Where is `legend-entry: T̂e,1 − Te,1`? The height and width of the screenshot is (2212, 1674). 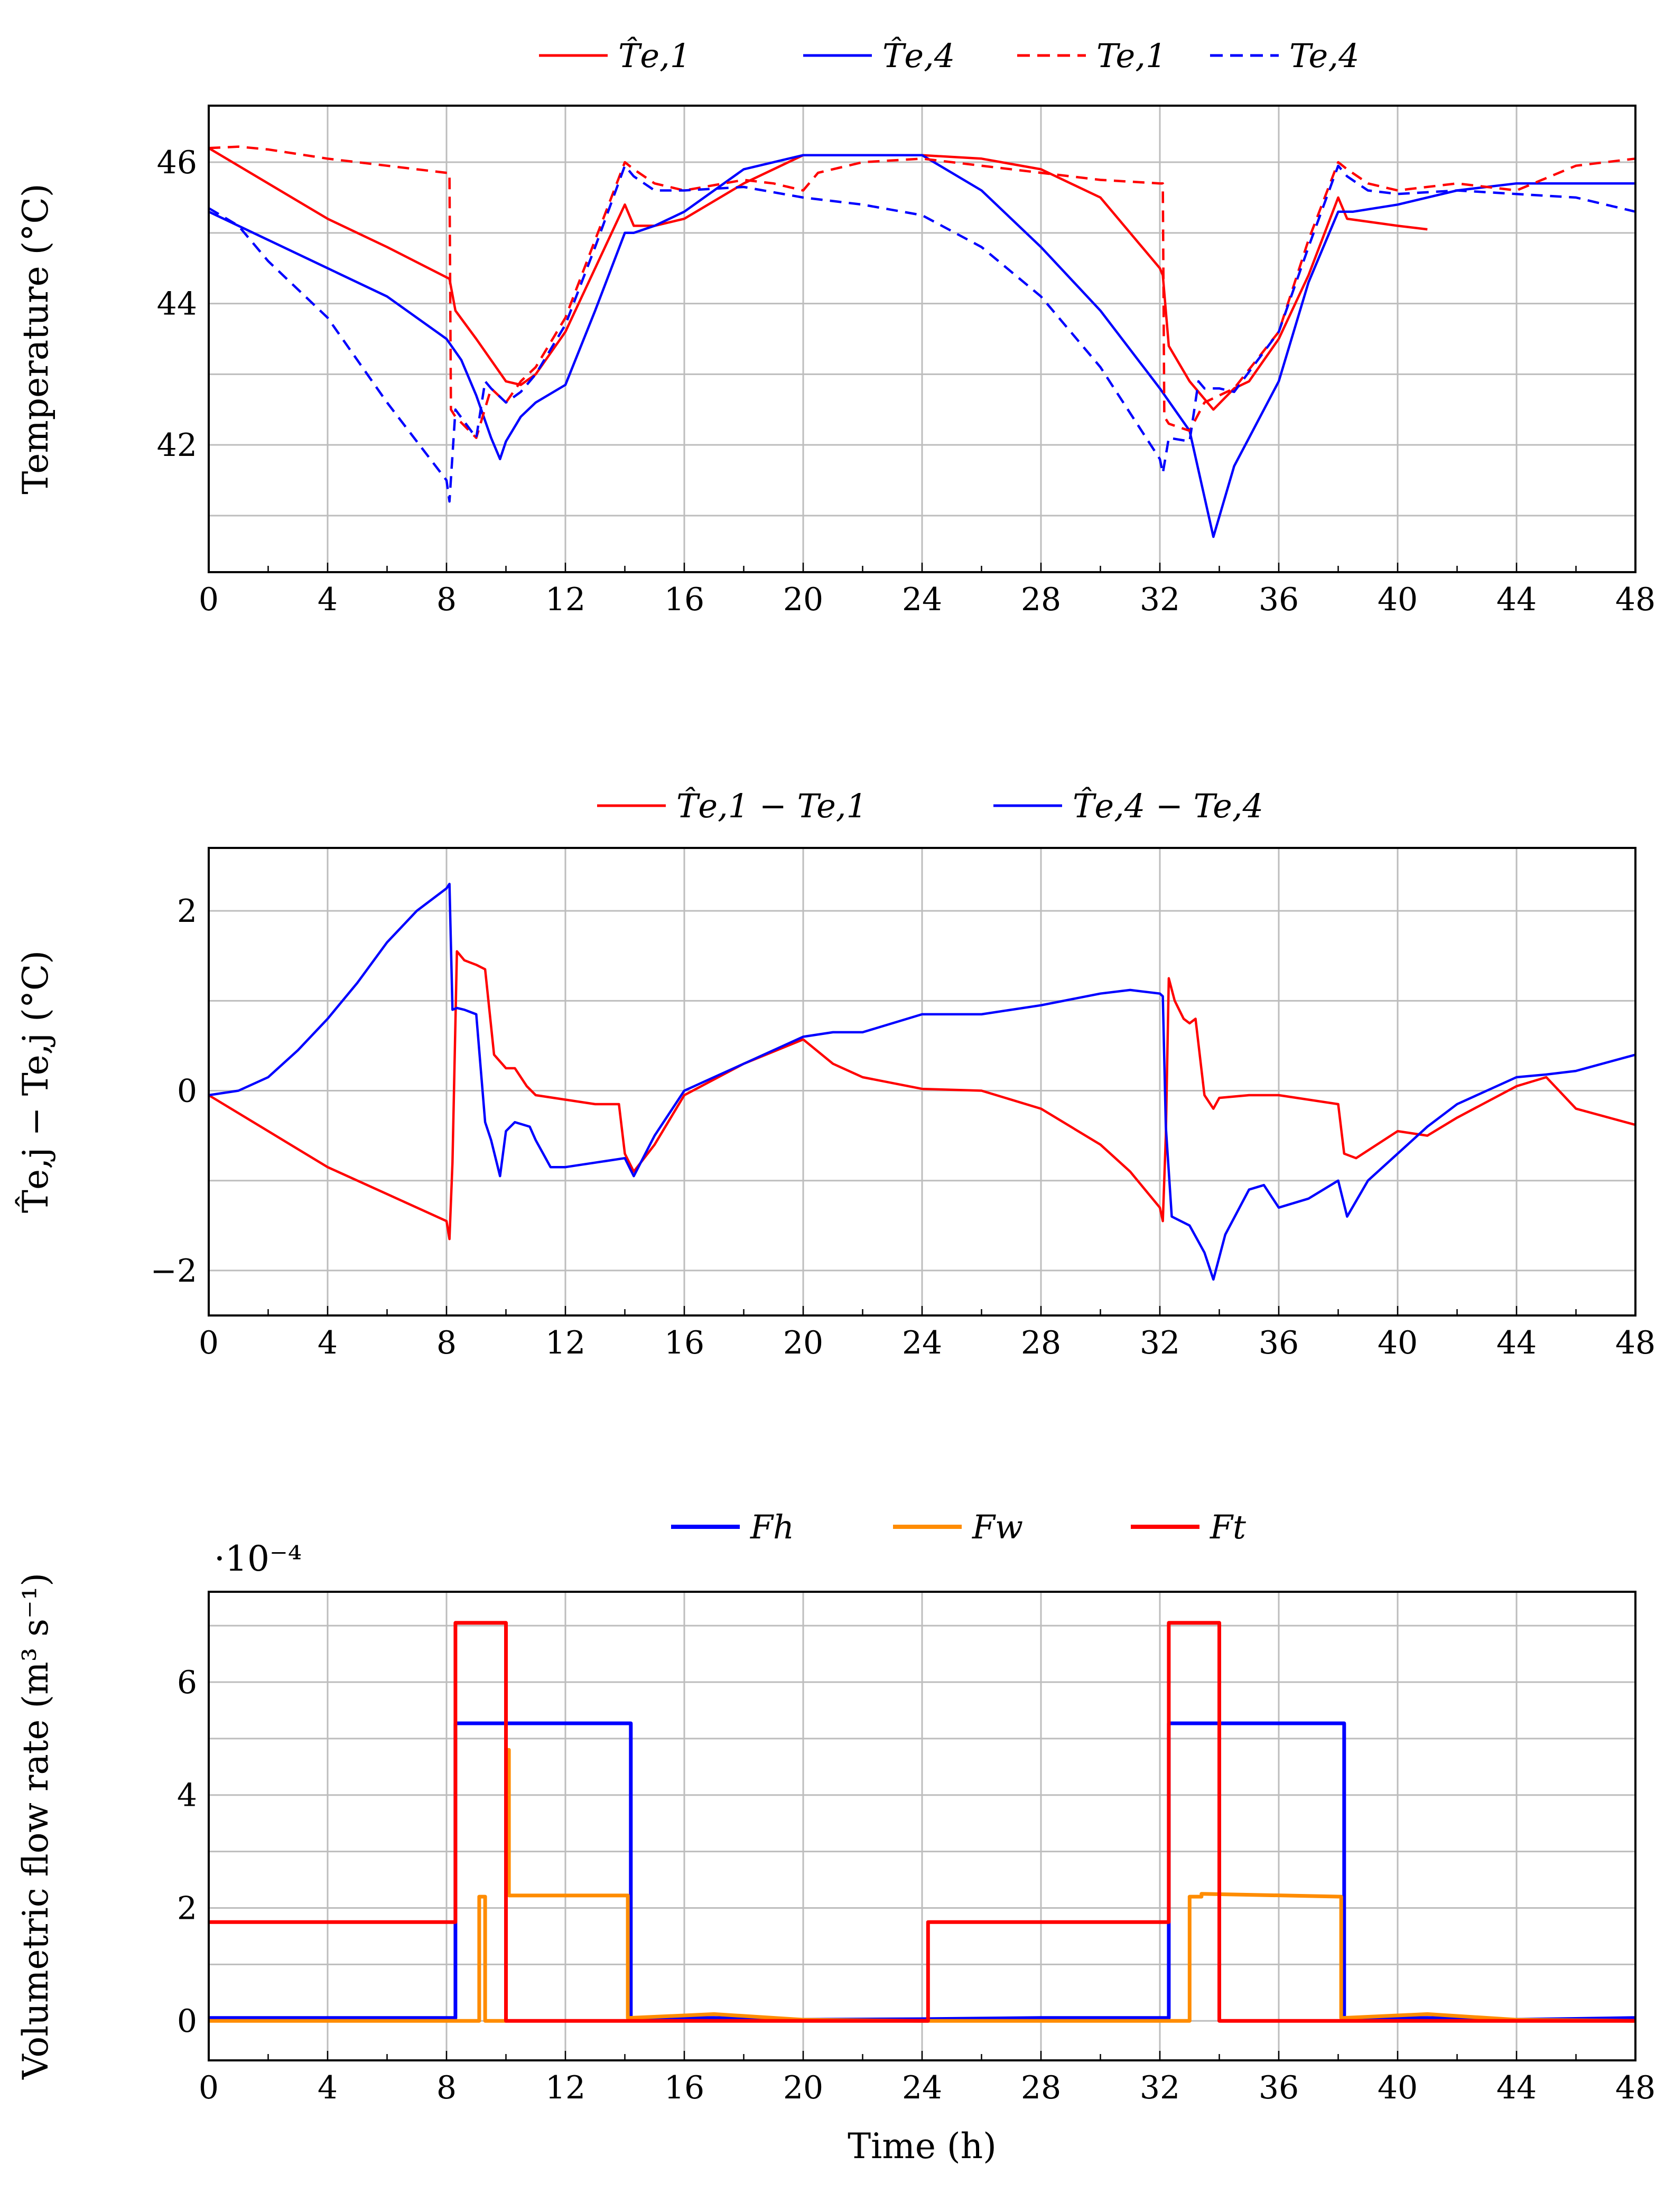
legend-entry: T̂e,1 − Te,1 is located at coordinates (771, 806).